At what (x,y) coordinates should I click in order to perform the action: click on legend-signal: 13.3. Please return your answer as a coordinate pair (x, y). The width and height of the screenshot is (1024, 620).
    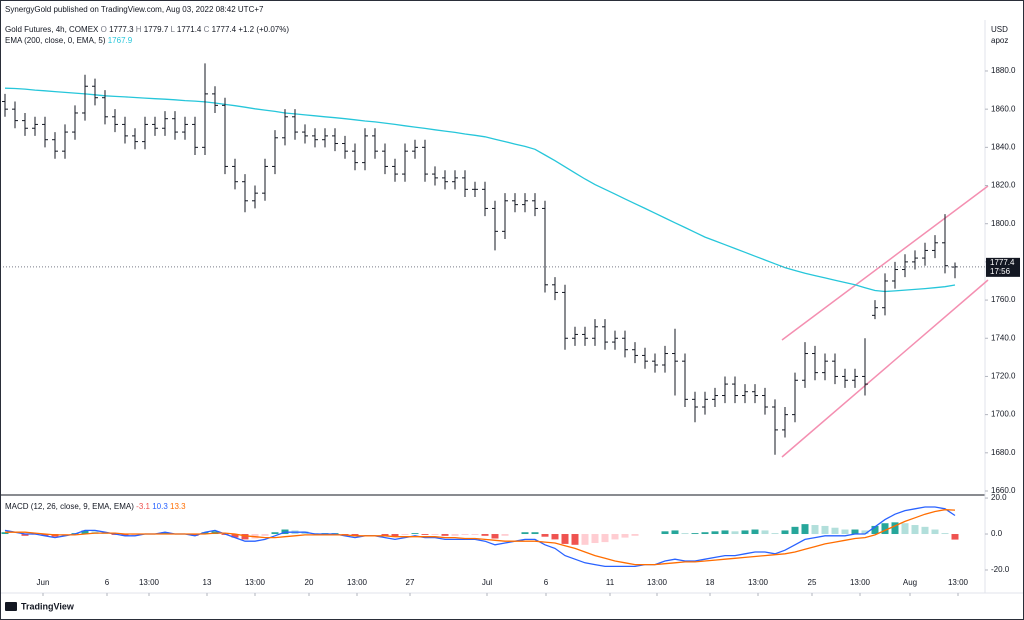
    Looking at the image, I should click on (178, 506).